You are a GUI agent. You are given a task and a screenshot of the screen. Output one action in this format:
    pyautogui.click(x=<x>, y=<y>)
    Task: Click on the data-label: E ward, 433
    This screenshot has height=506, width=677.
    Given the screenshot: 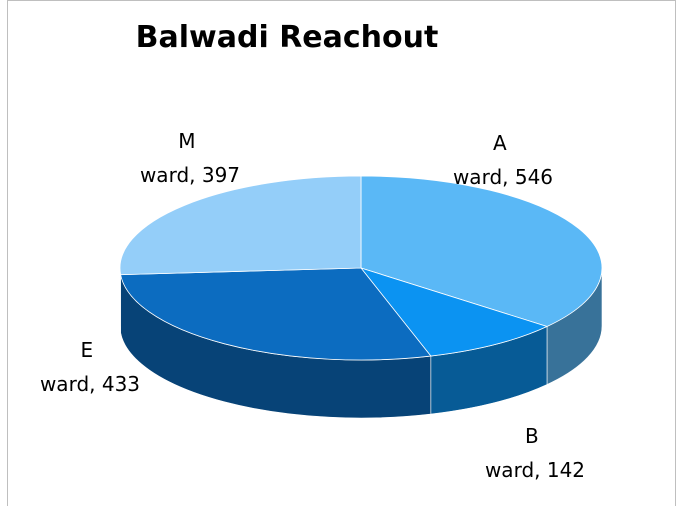 What is the action you would take?
    pyautogui.click(x=90, y=367)
    